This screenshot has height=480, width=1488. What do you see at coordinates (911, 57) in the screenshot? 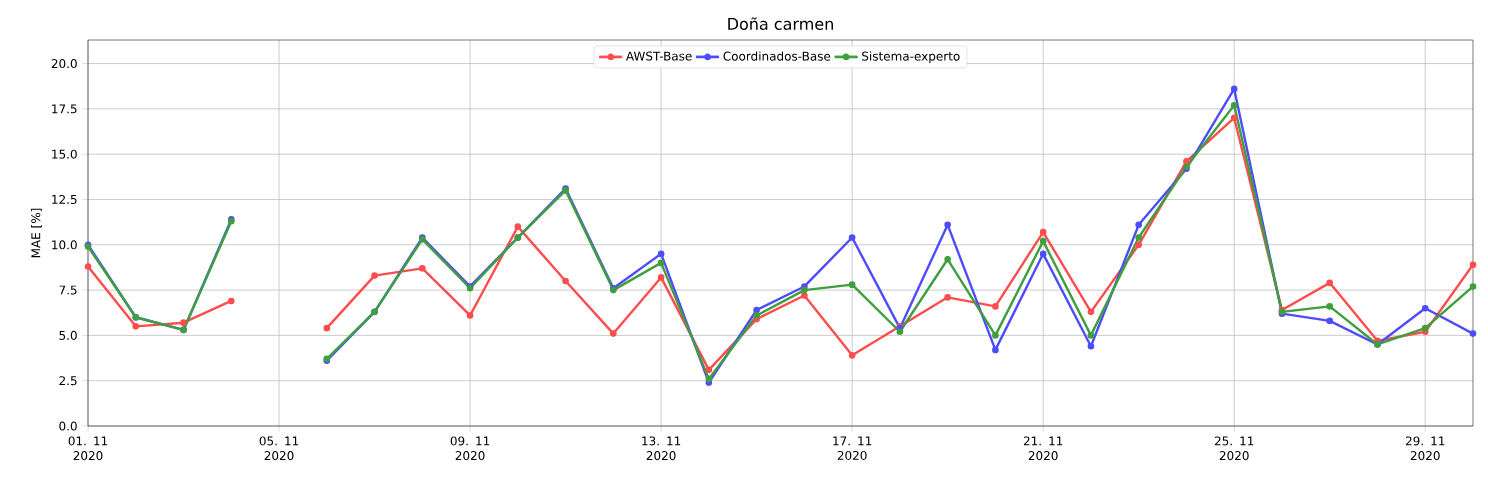
I see `legend-label: Sistema-experto` at bounding box center [911, 57].